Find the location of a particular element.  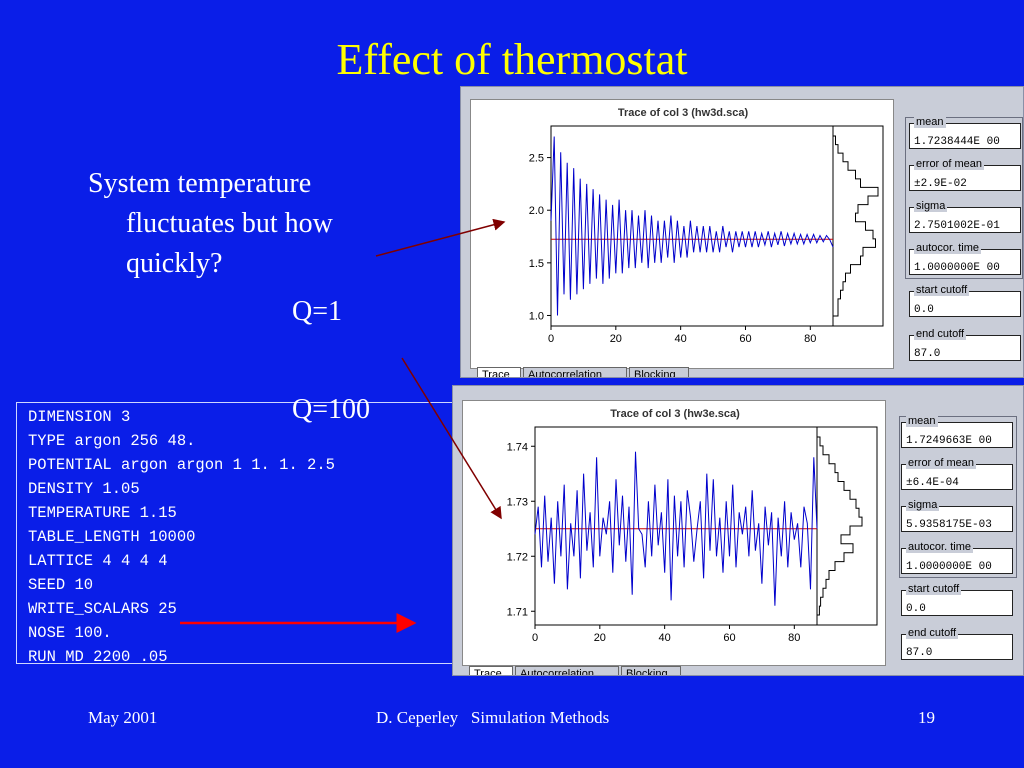

input-line: TYPE argon 256 48. is located at coordinates (112, 441).